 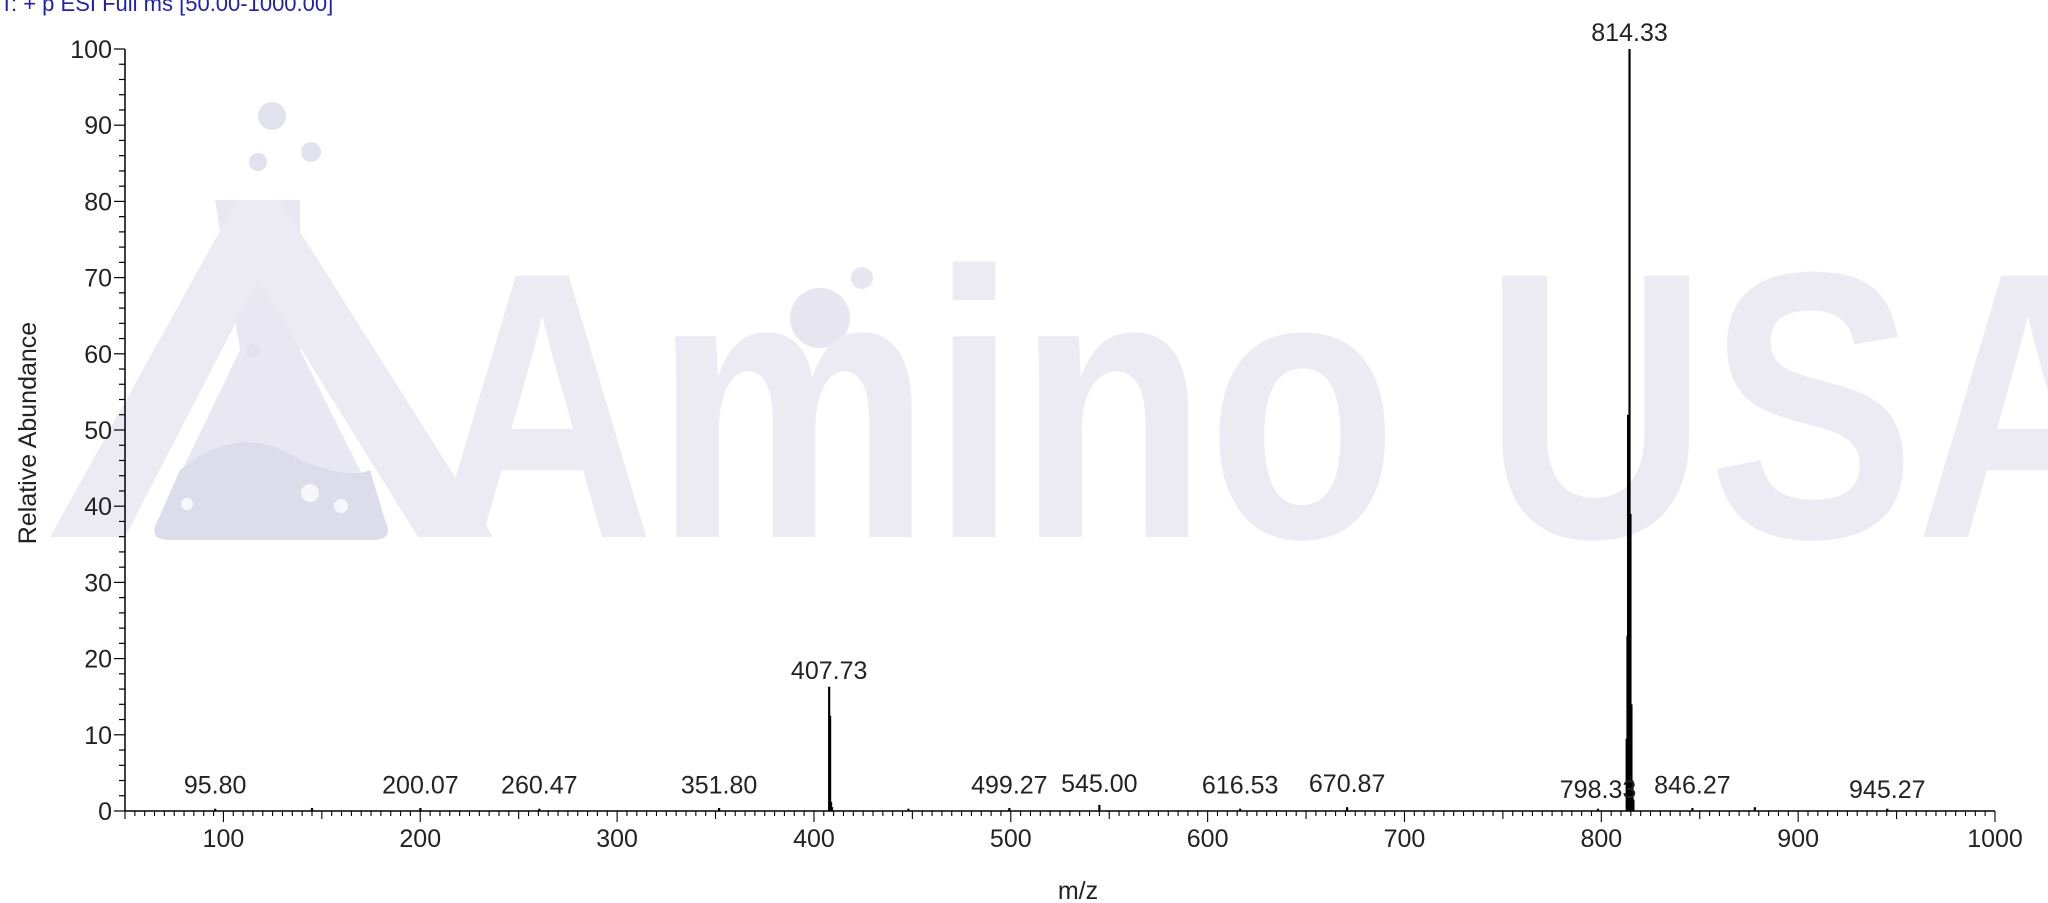 What do you see at coordinates (420, 785) in the screenshot?
I see `peak-label: 200.07` at bounding box center [420, 785].